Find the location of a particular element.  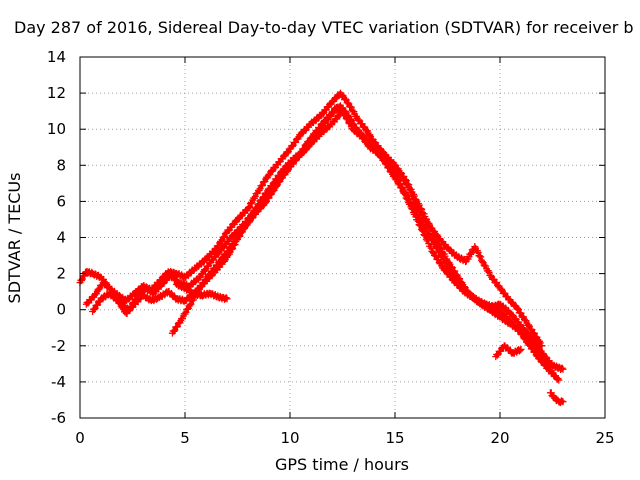

x-tick-label: 10 is located at coordinates (289, 438).